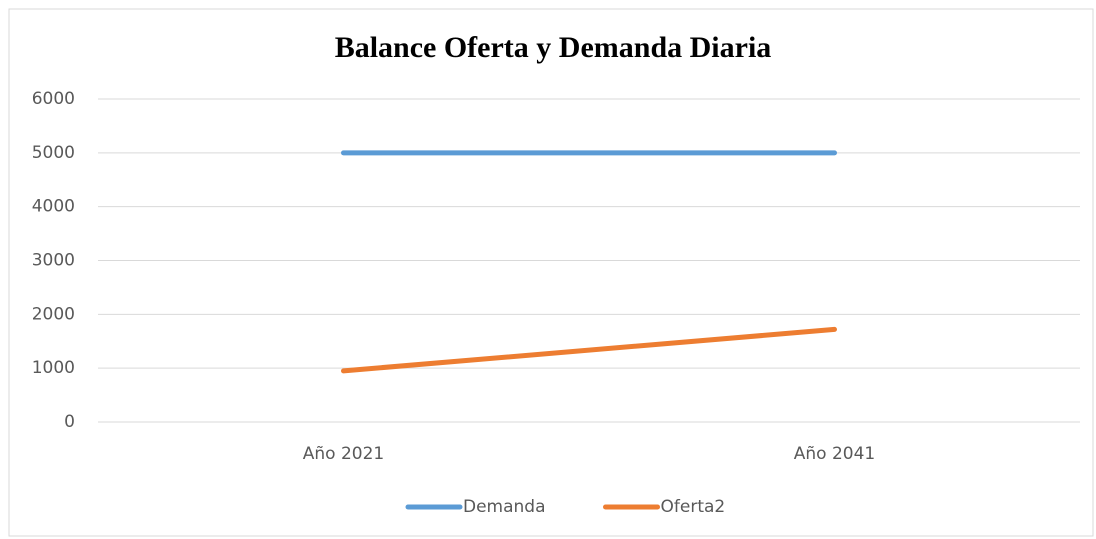 The height and width of the screenshot is (539, 1096). What do you see at coordinates (53, 207) in the screenshot?
I see `y-tick-label: 4000` at bounding box center [53, 207].